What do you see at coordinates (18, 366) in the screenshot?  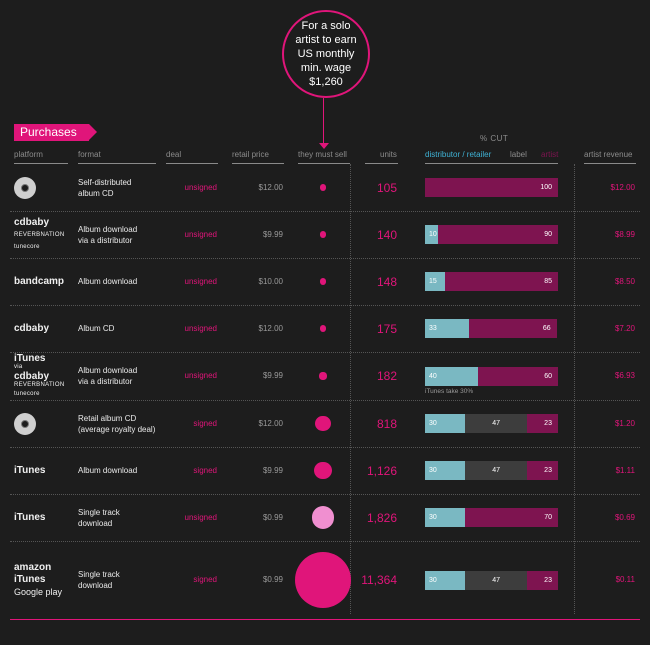 I see `platform-logo: via` at bounding box center [18, 366].